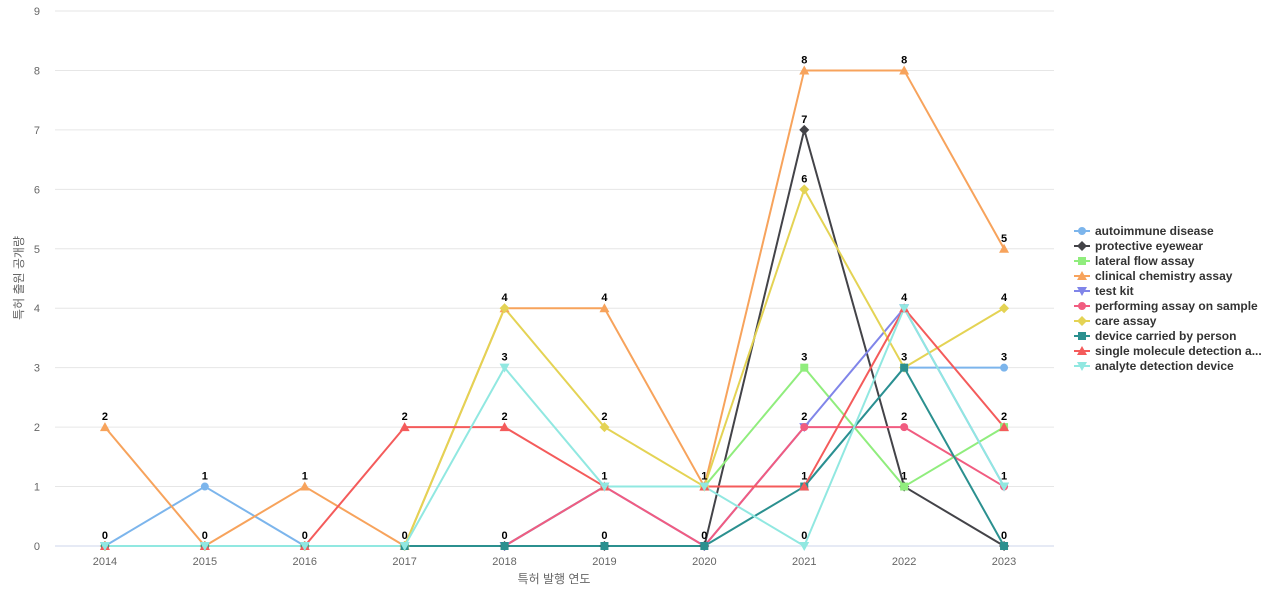 The image size is (1280, 600). I want to click on x-tick-label: 2018, so click(504, 562).